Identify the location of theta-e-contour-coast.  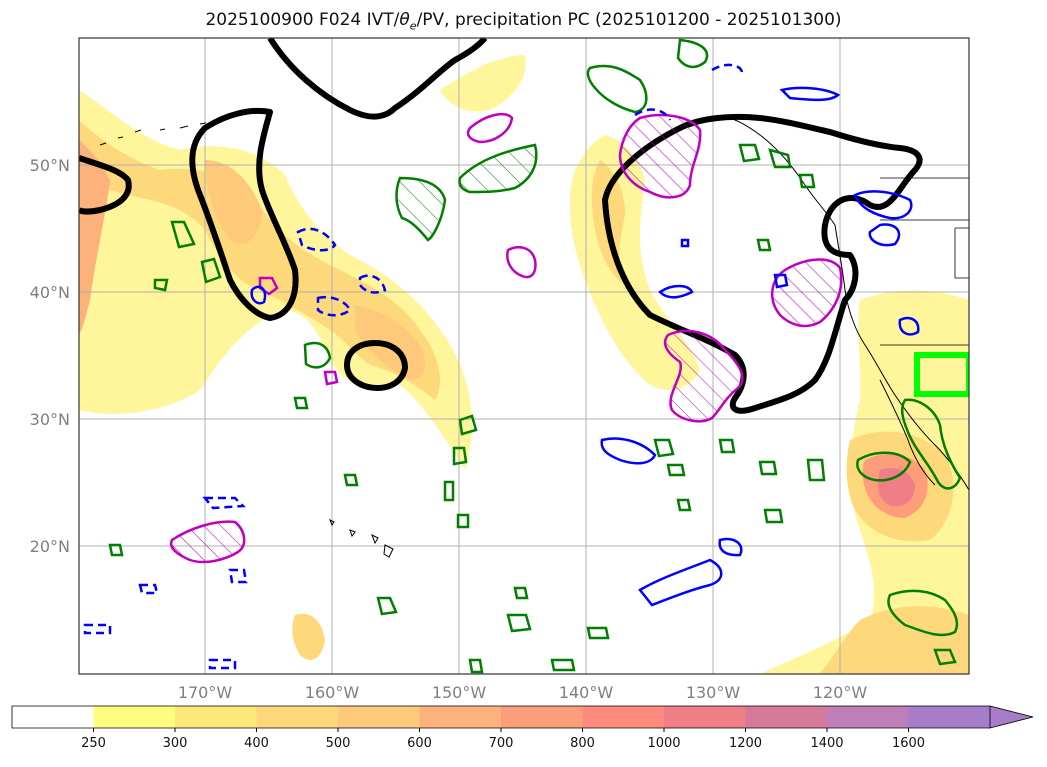
(762, 263).